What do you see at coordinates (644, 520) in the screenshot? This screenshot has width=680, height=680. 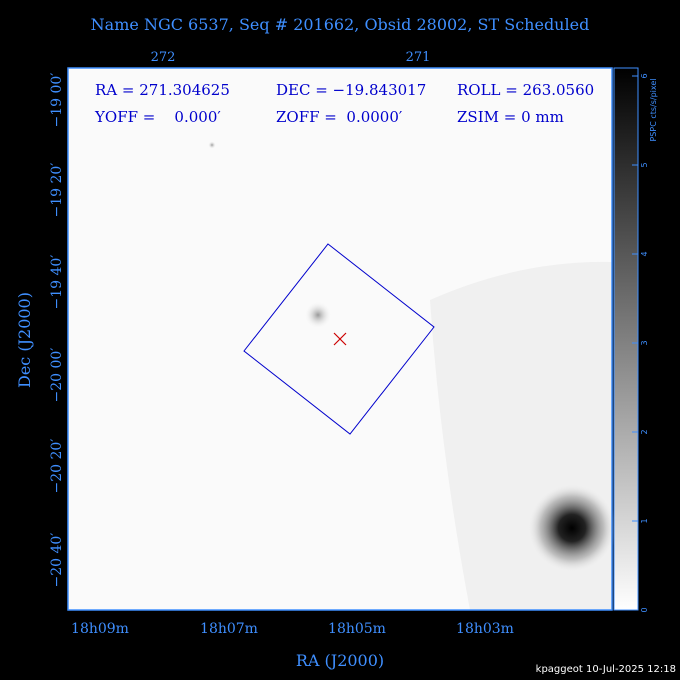 I see `colorbar-tick-label: 1` at bounding box center [644, 520].